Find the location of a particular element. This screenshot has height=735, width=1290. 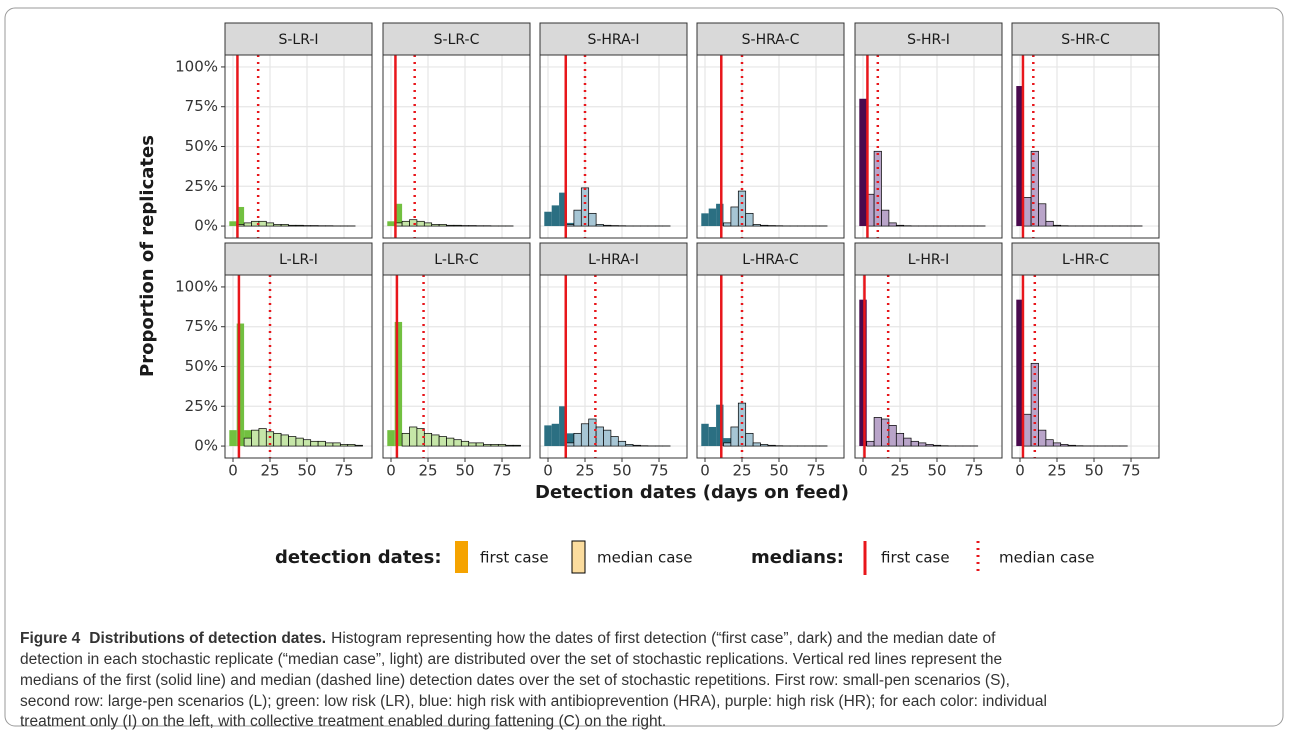

y-tick-label: 50% is located at coordinates (201, 146).